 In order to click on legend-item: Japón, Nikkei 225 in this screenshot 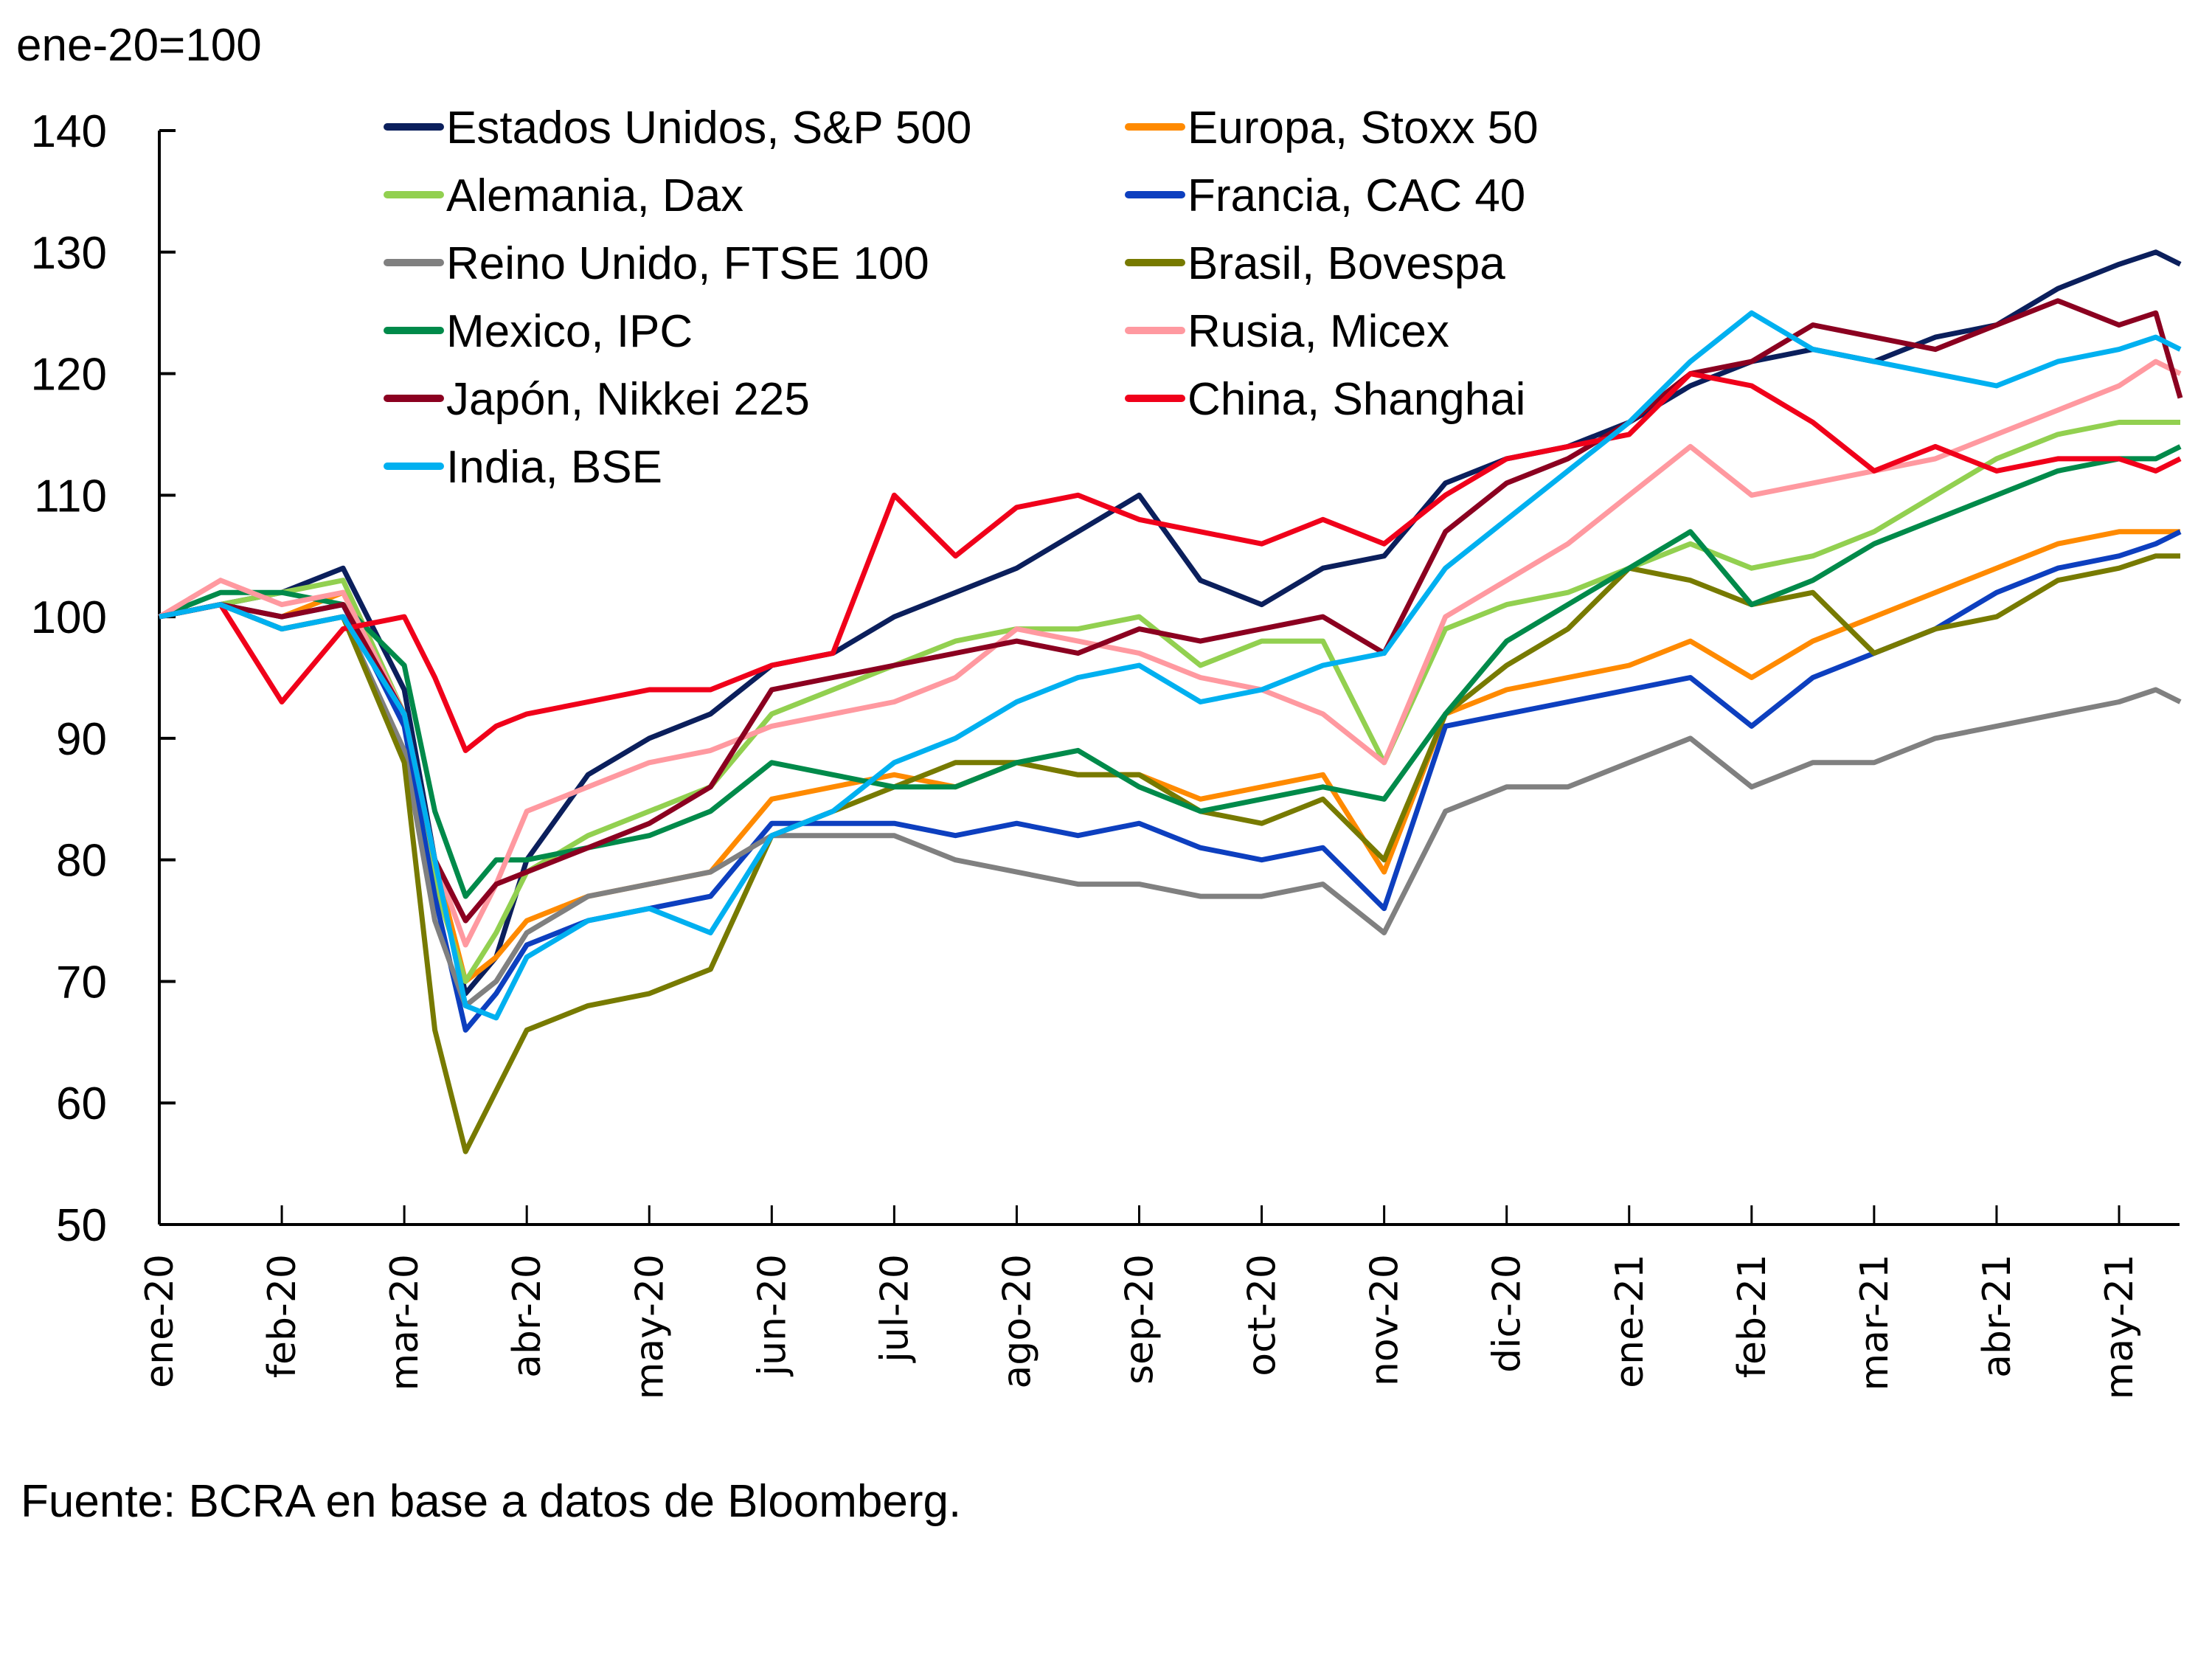, I will do `click(597, 400)`.